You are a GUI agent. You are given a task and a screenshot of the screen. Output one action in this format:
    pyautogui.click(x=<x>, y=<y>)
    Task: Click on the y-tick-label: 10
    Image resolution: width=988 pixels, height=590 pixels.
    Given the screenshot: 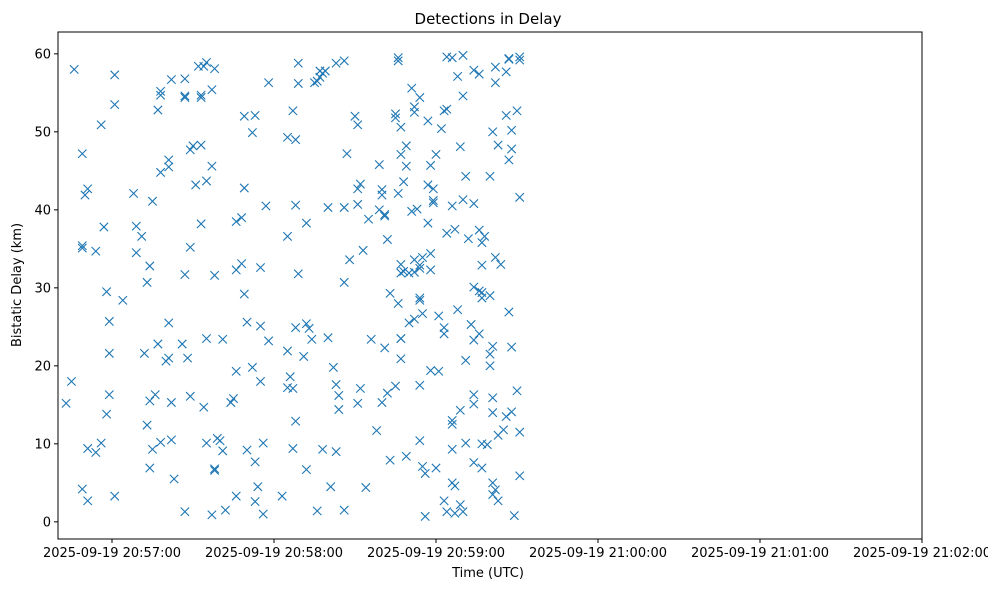 What is the action you would take?
    pyautogui.click(x=42, y=444)
    